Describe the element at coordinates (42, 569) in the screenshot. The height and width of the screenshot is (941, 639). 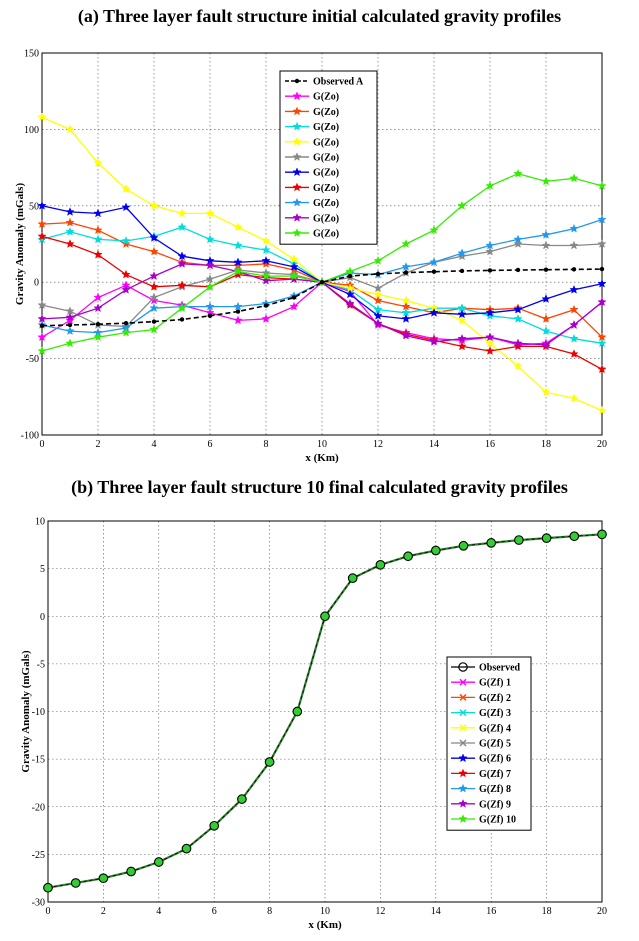
I see `chart-b-ytick-label: 5` at that location.